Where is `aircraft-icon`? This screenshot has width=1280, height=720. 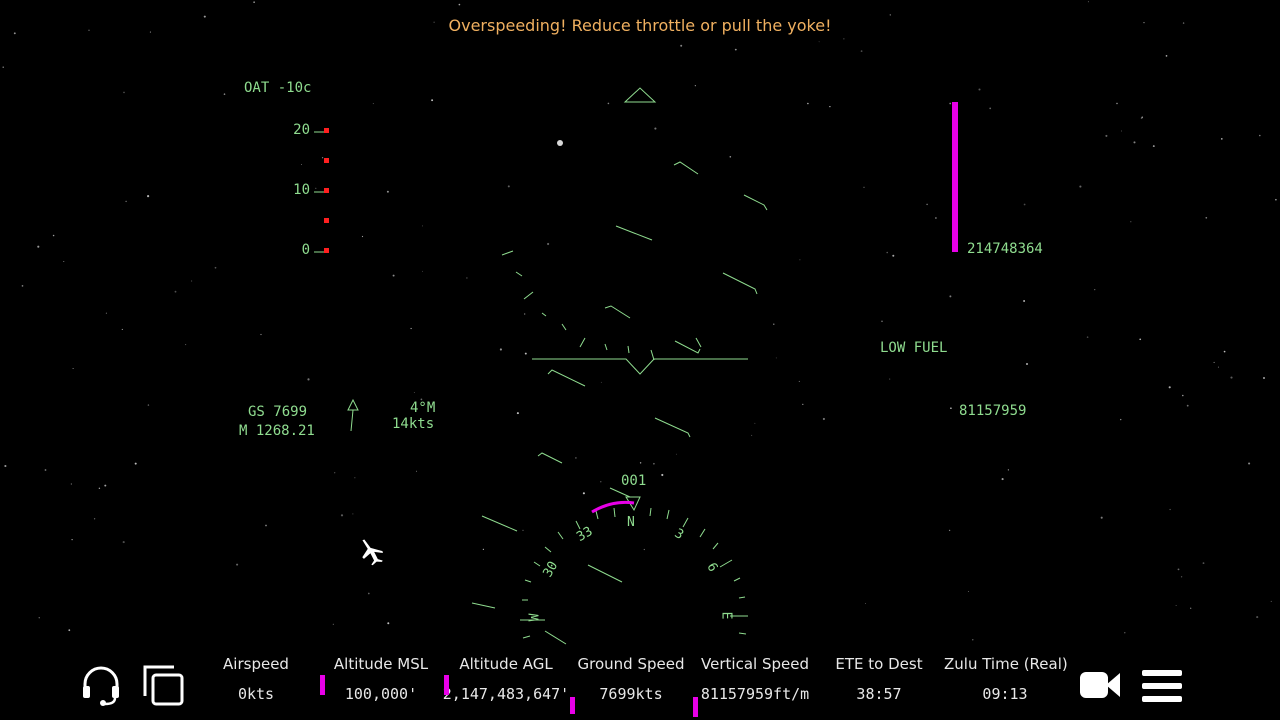
aircraft-icon is located at coordinates (371, 552).